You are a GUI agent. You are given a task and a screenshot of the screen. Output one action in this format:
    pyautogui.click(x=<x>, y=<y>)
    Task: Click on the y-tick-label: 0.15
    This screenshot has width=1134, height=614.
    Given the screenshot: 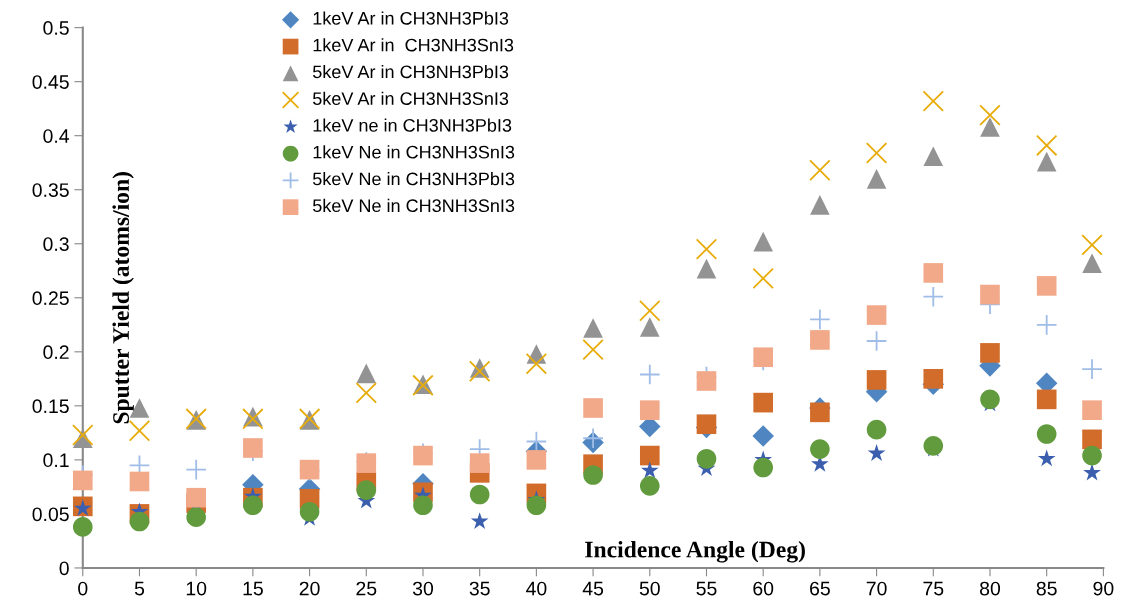 What is the action you would take?
    pyautogui.click(x=50, y=406)
    